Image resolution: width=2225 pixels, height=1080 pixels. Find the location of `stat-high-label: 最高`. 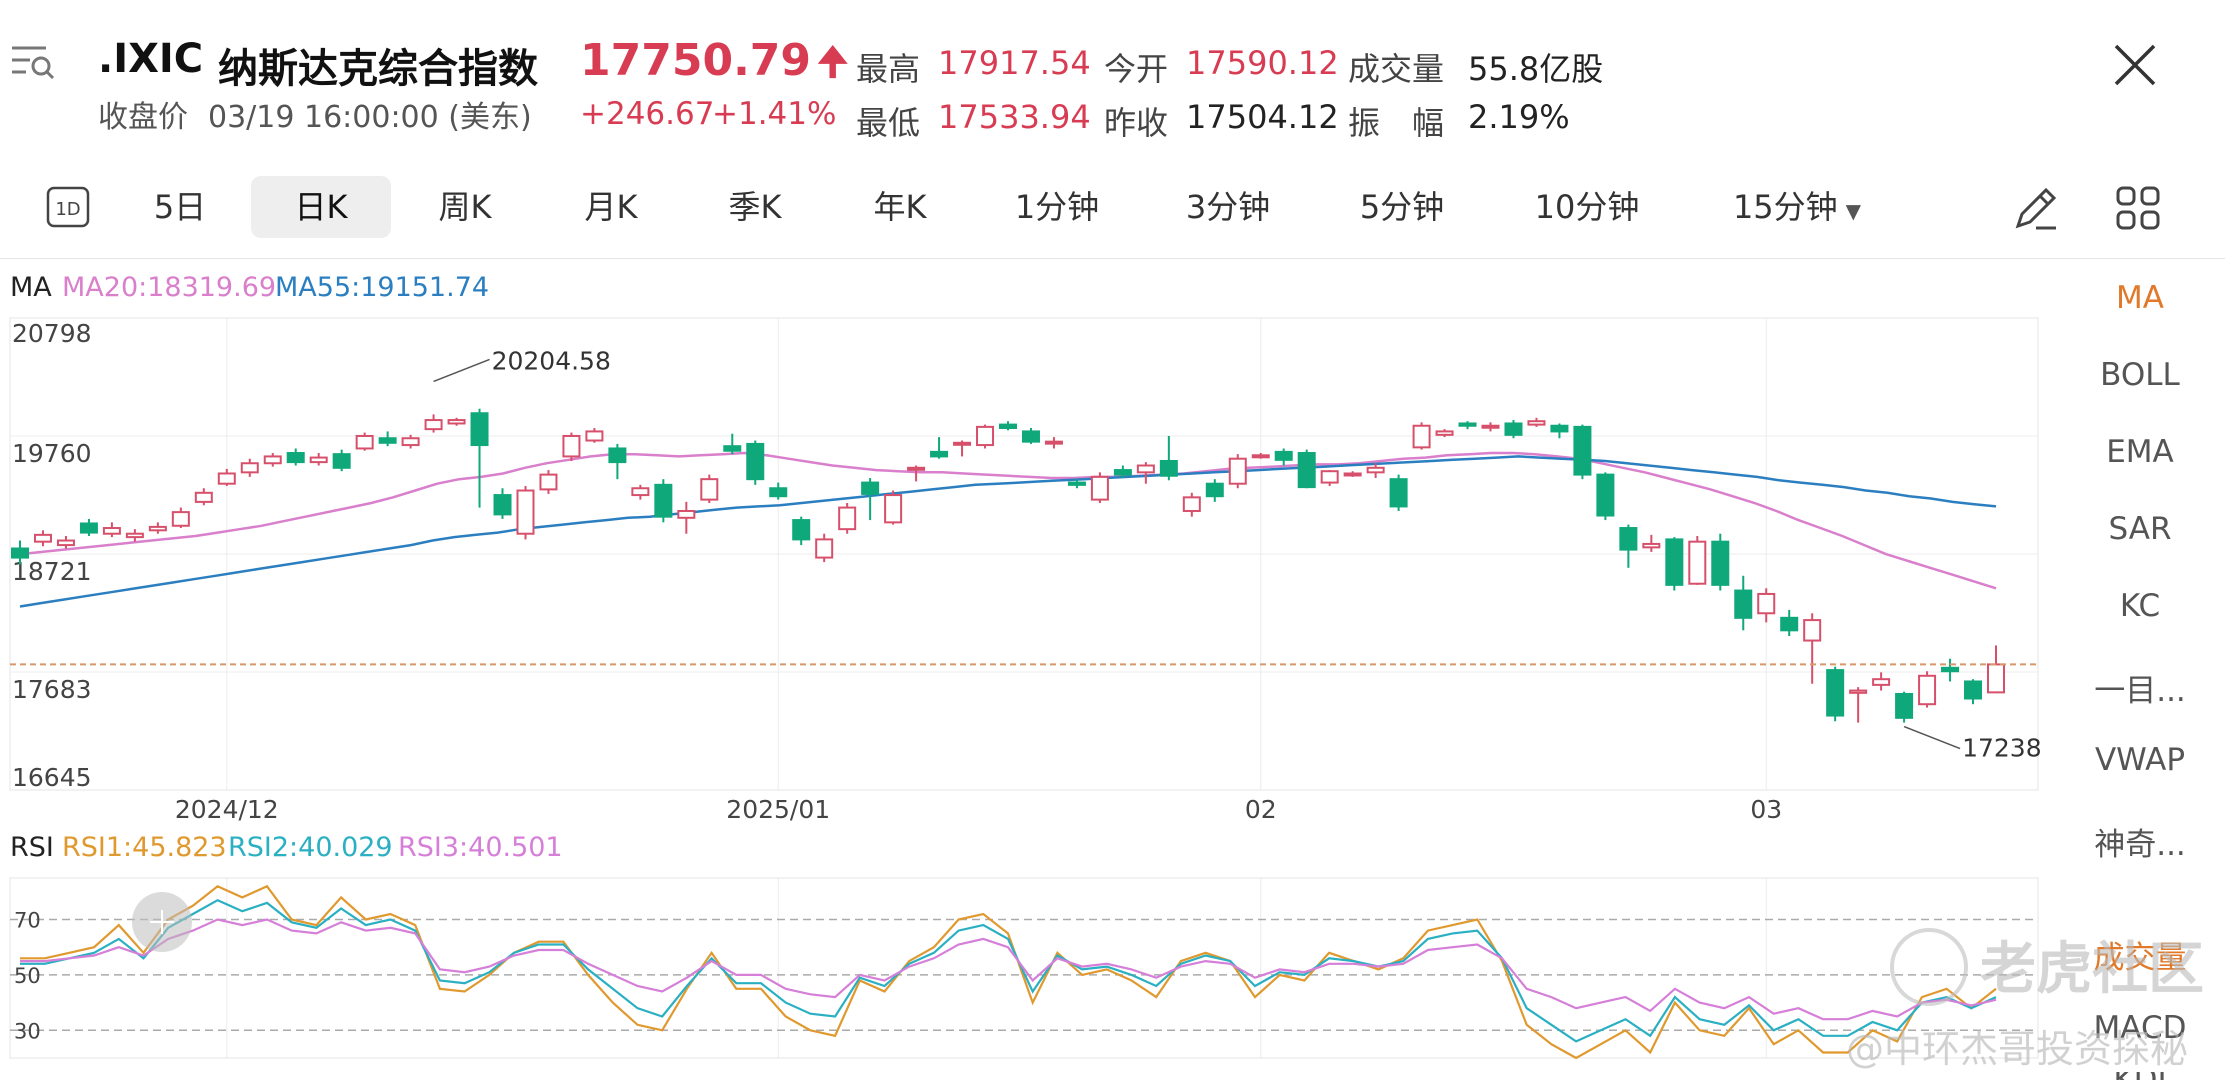

stat-high-label: 最高 is located at coordinates (888, 69).